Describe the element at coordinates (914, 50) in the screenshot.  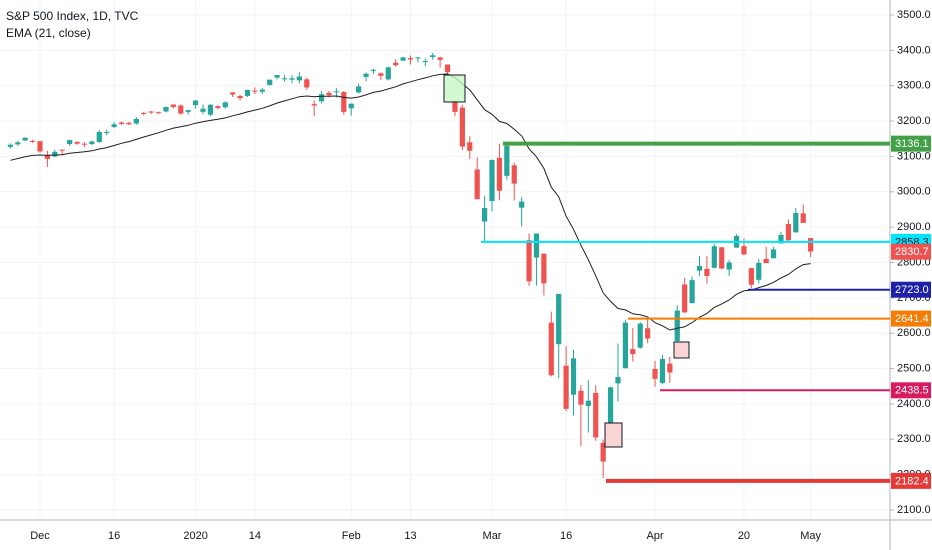
I see `y-tick-label: 3400.0` at that location.